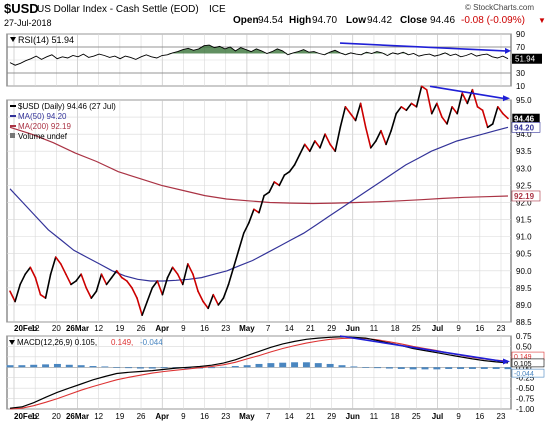 The width and height of the screenshot is (550, 426). Describe the element at coordinates (524, 288) in the screenshot. I see `price-y-tick-label: 89.5` at that location.